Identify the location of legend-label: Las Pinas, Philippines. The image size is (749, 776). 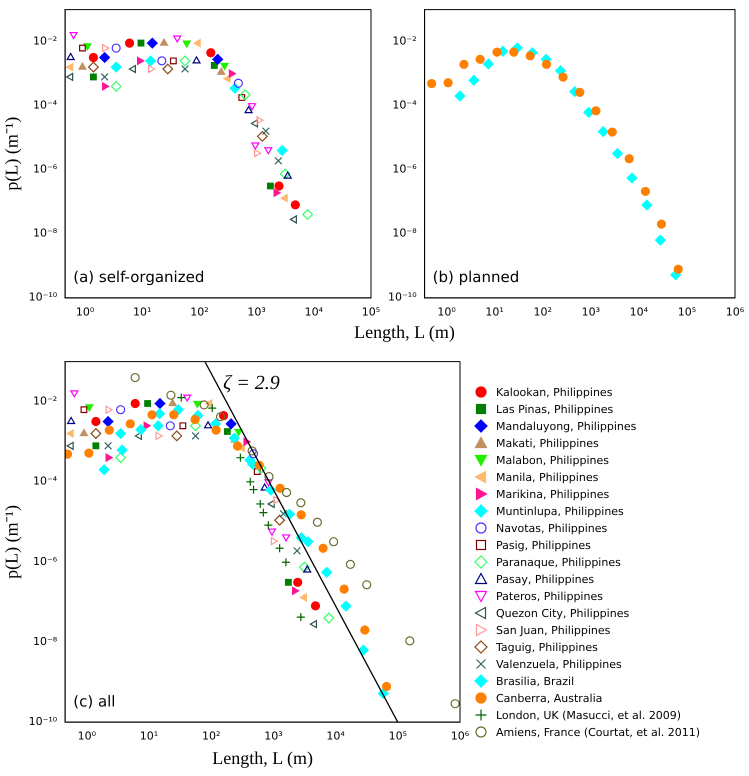
(555, 409).